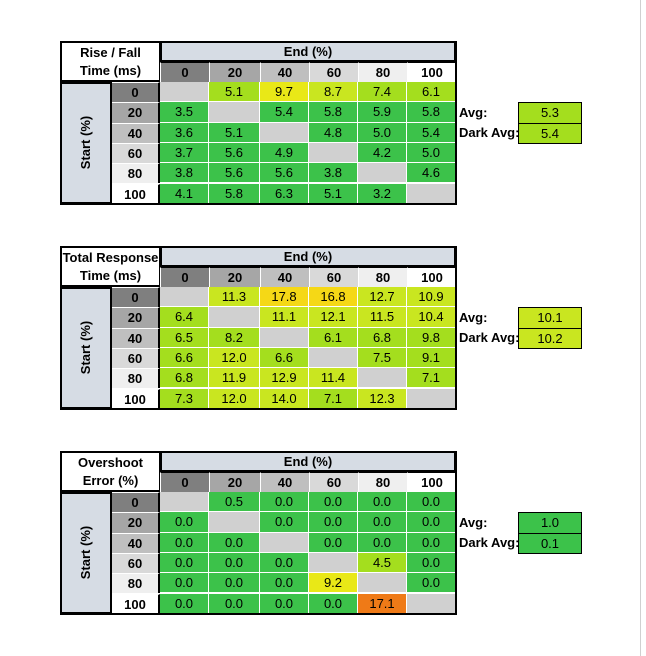 The width and height of the screenshot is (646, 656). Describe the element at coordinates (284, 398) in the screenshot. I see `table-cell: 14.0` at that location.